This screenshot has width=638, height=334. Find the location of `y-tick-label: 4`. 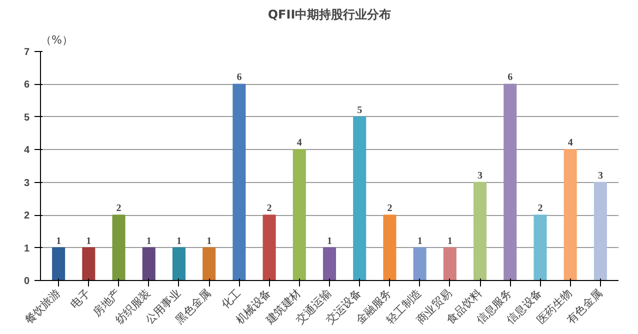

y-tick-label: 4 is located at coordinates (27, 150).